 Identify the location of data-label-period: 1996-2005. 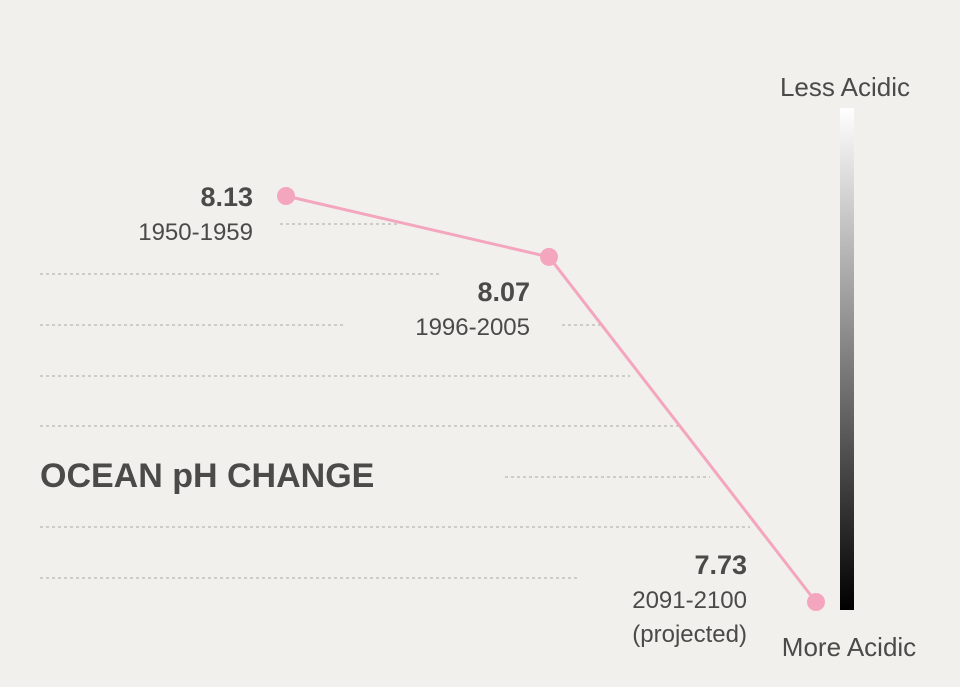
(472, 327).